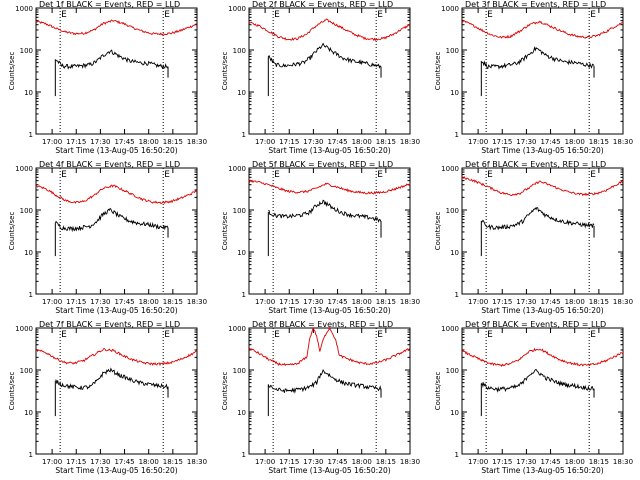 This screenshot has width=640, height=480. What do you see at coordinates (535, 4) in the screenshot?
I see `chart-title: Det 3f BLACK = Events, RED = LLD` at bounding box center [535, 4].